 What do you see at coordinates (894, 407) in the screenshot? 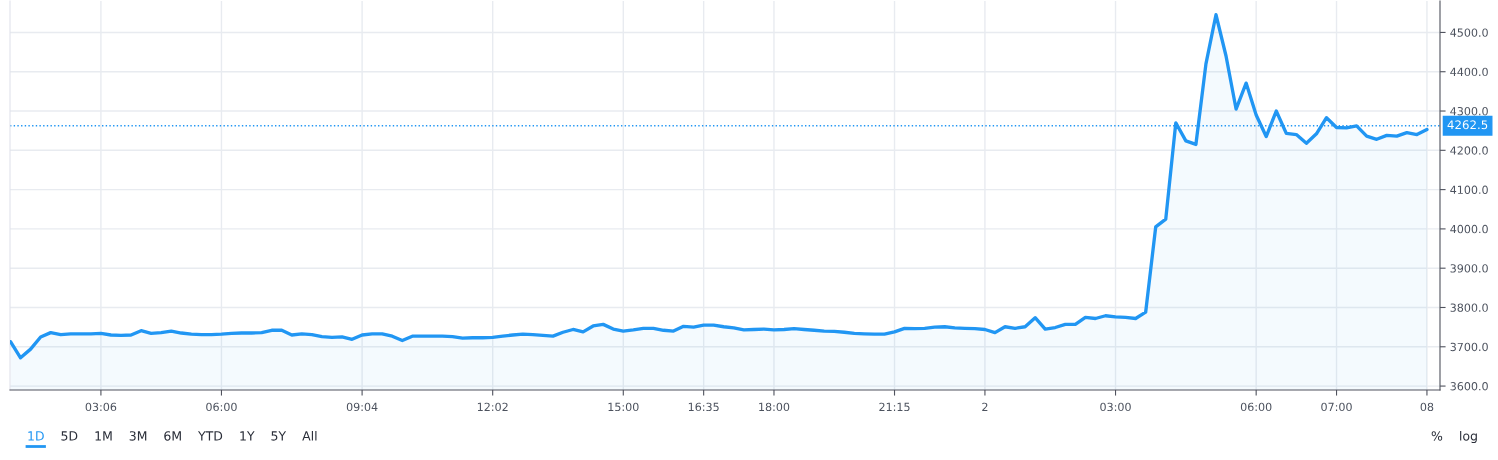
I see `x-tick-label: 21:15` at bounding box center [894, 407].